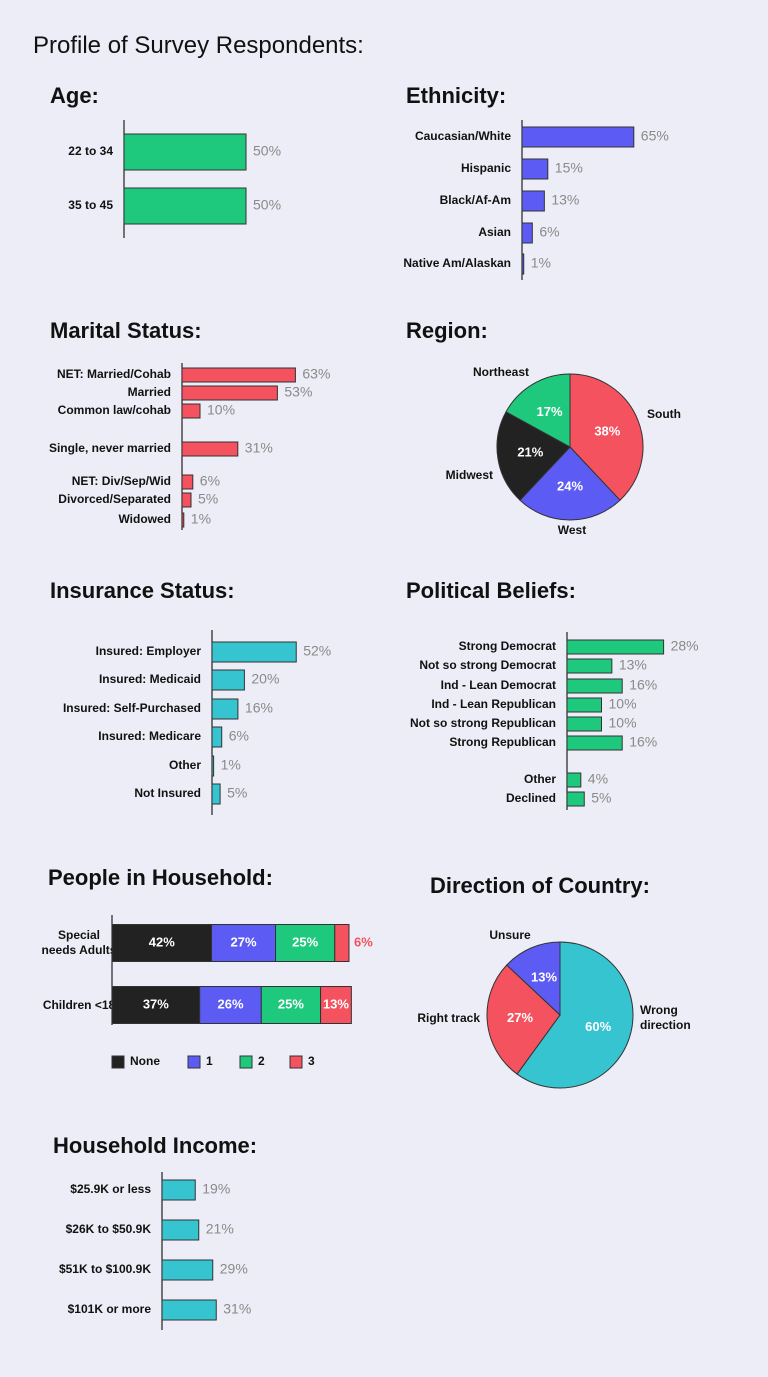 Image resolution: width=768 pixels, height=1377 pixels. Describe the element at coordinates (149, 736) in the screenshot. I see `category-label: Insured: Medicare` at that location.